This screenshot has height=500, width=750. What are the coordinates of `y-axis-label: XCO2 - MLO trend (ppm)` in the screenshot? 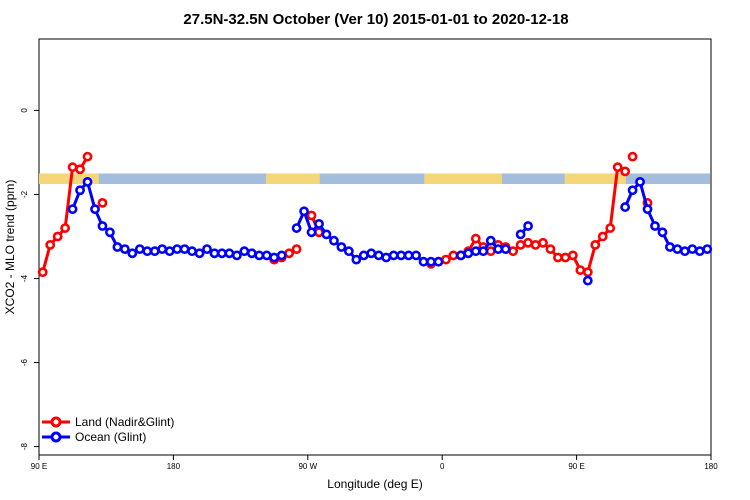 It's located at (10, 247).